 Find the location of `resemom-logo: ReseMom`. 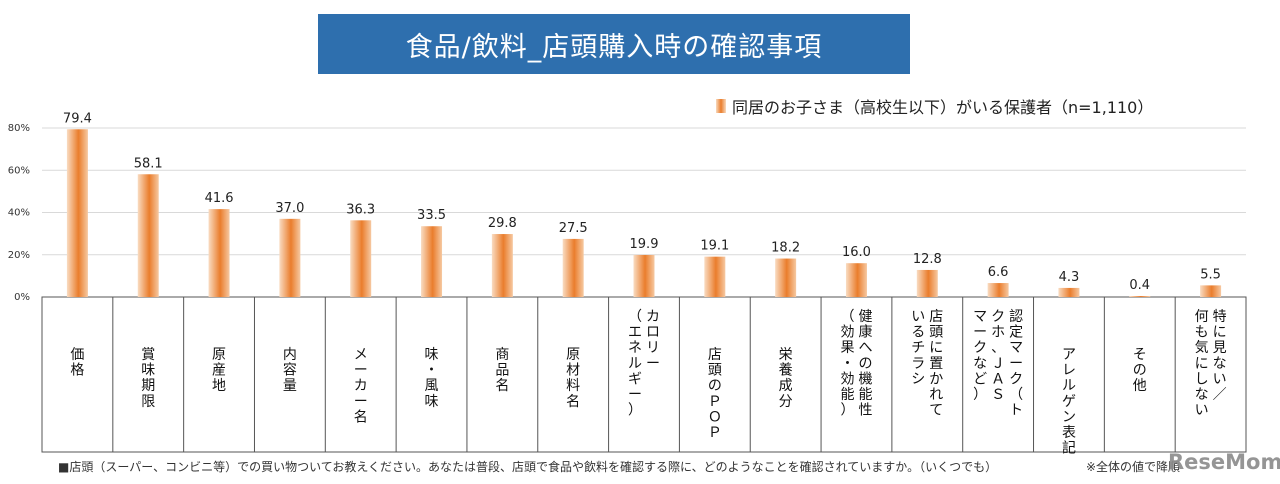

resemom-logo: ReseMom is located at coordinates (1224, 462).